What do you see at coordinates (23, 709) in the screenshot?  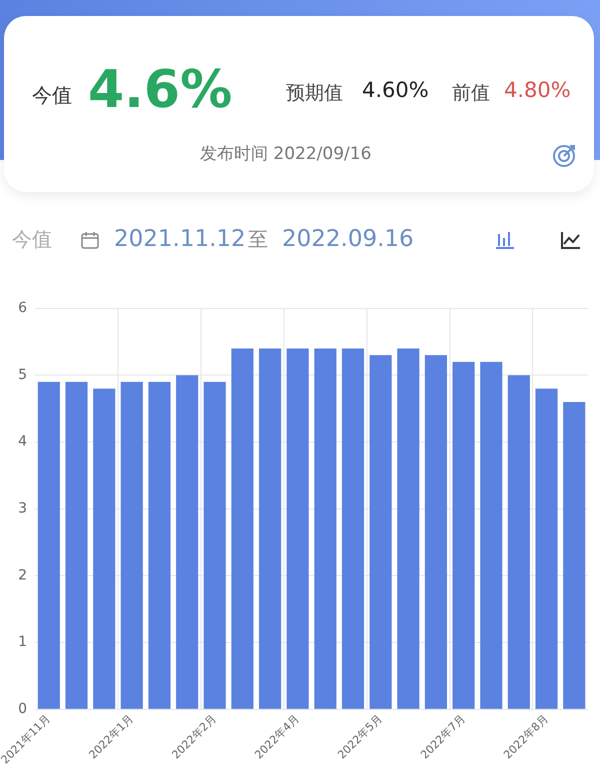 I see `y-tick-label: 0` at bounding box center [23, 709].